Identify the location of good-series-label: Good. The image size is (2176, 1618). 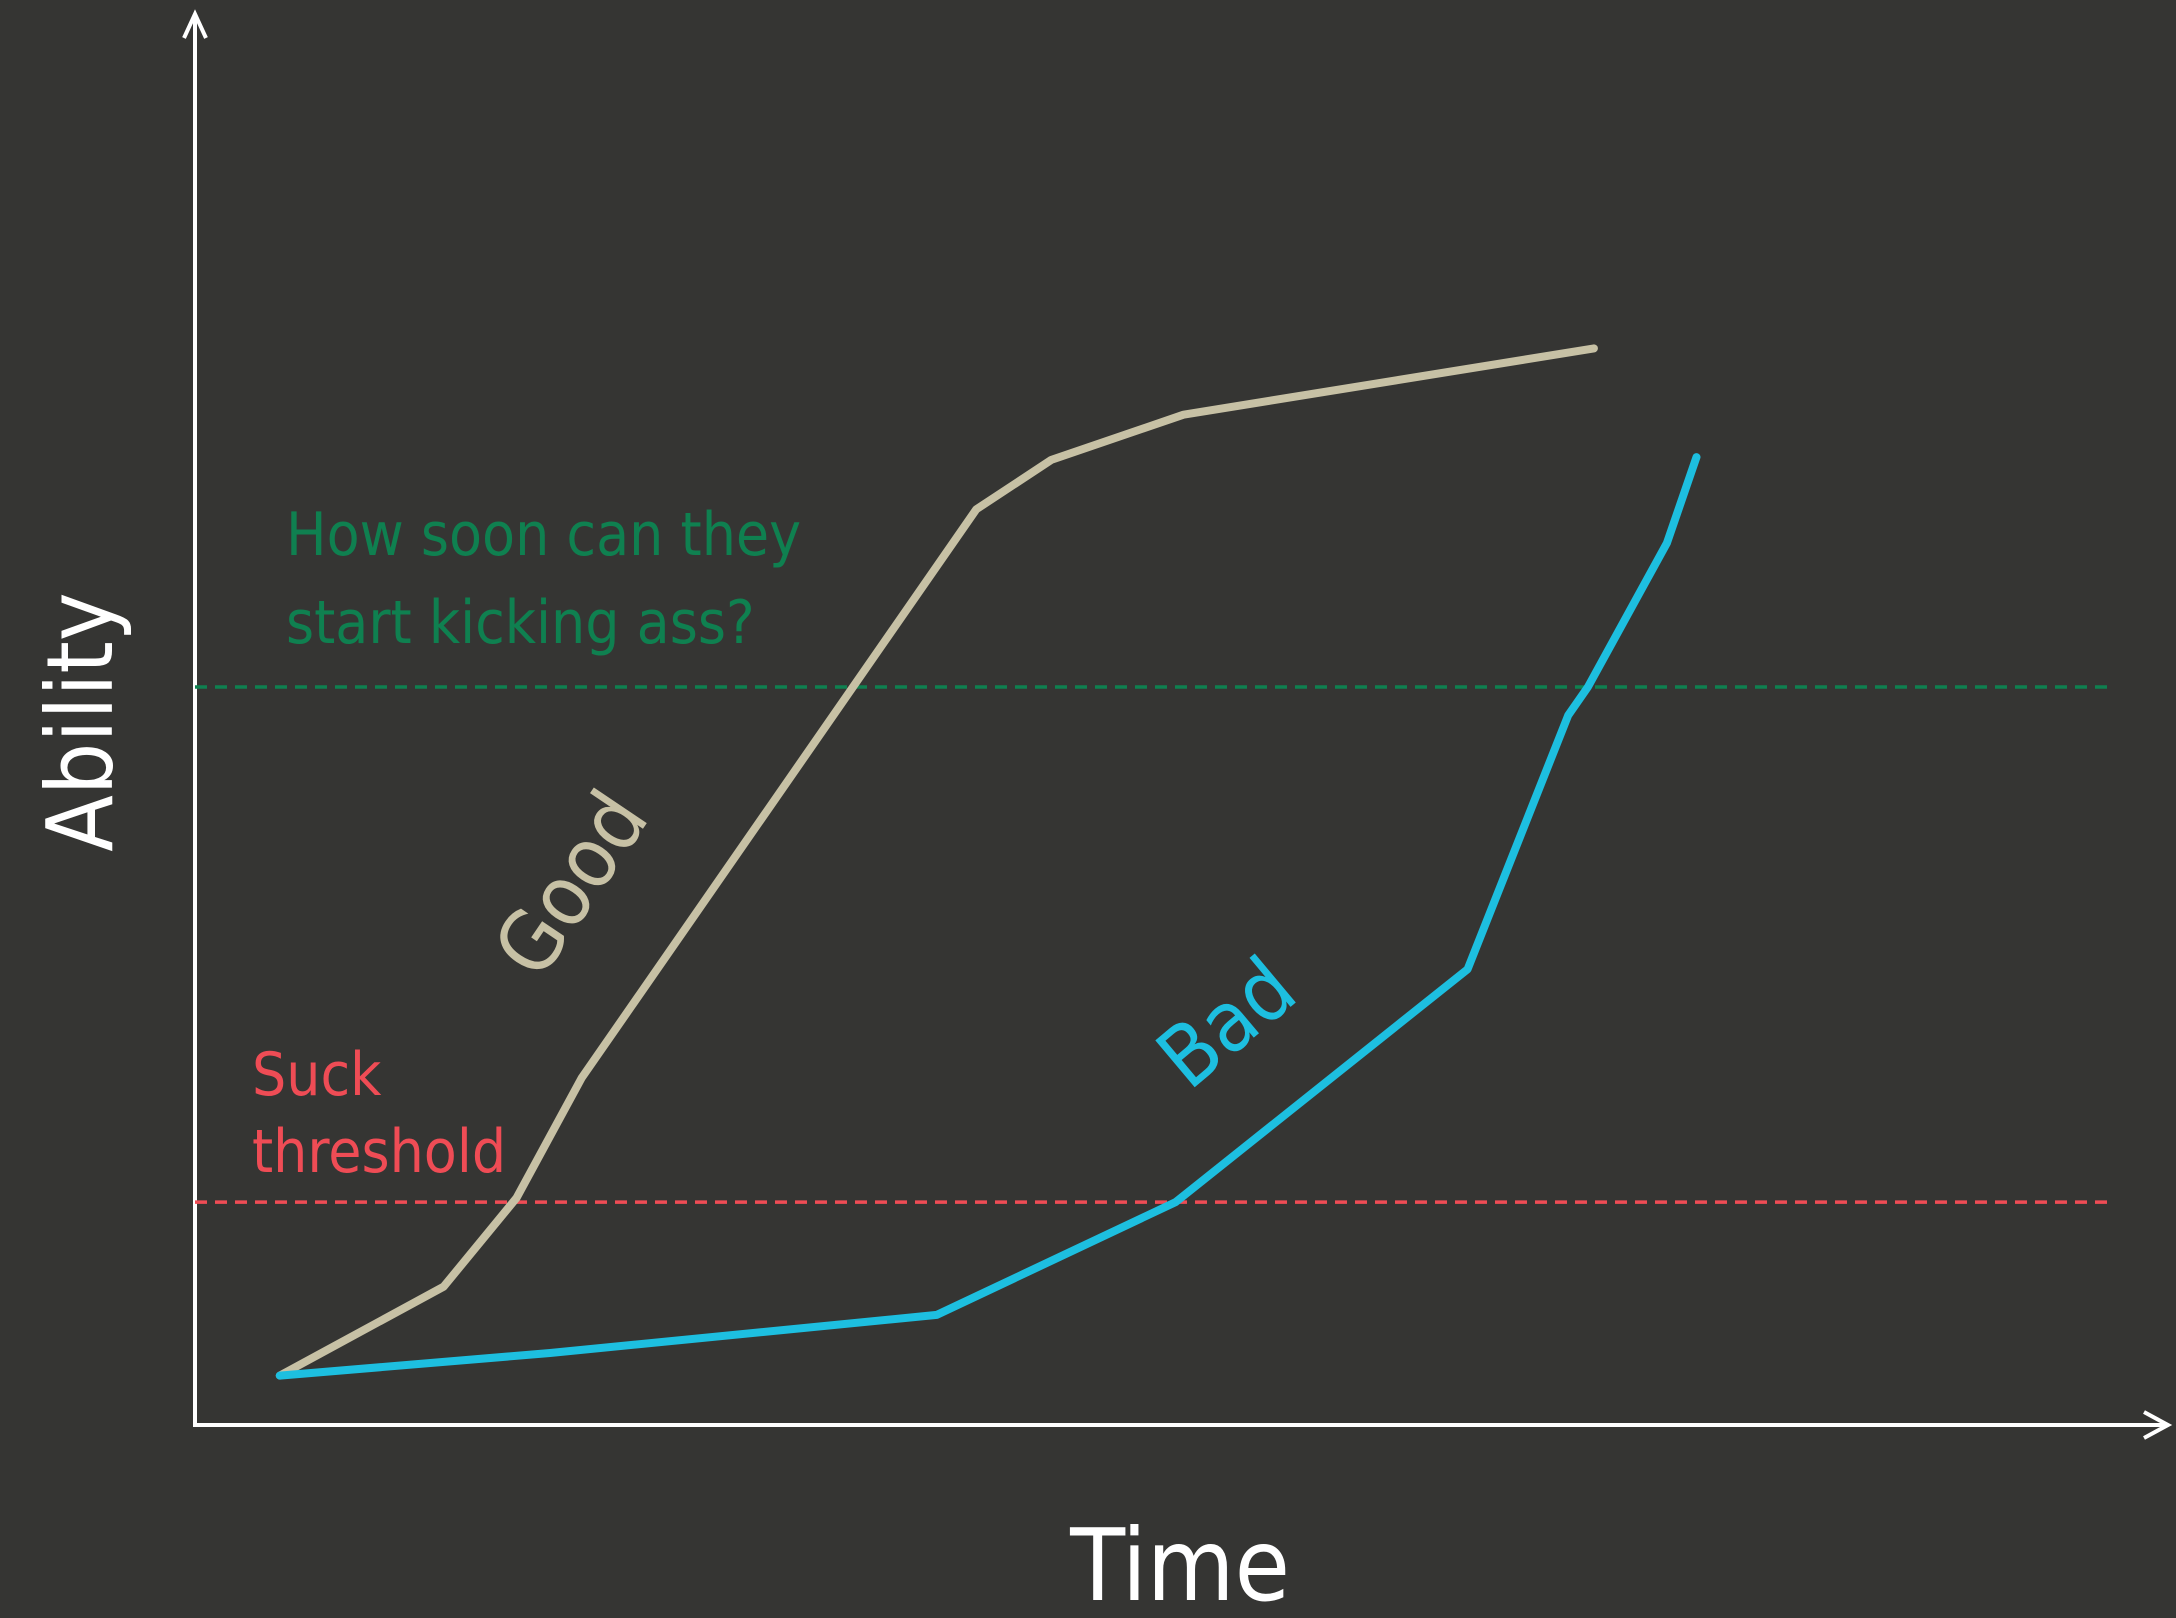
(571, 884).